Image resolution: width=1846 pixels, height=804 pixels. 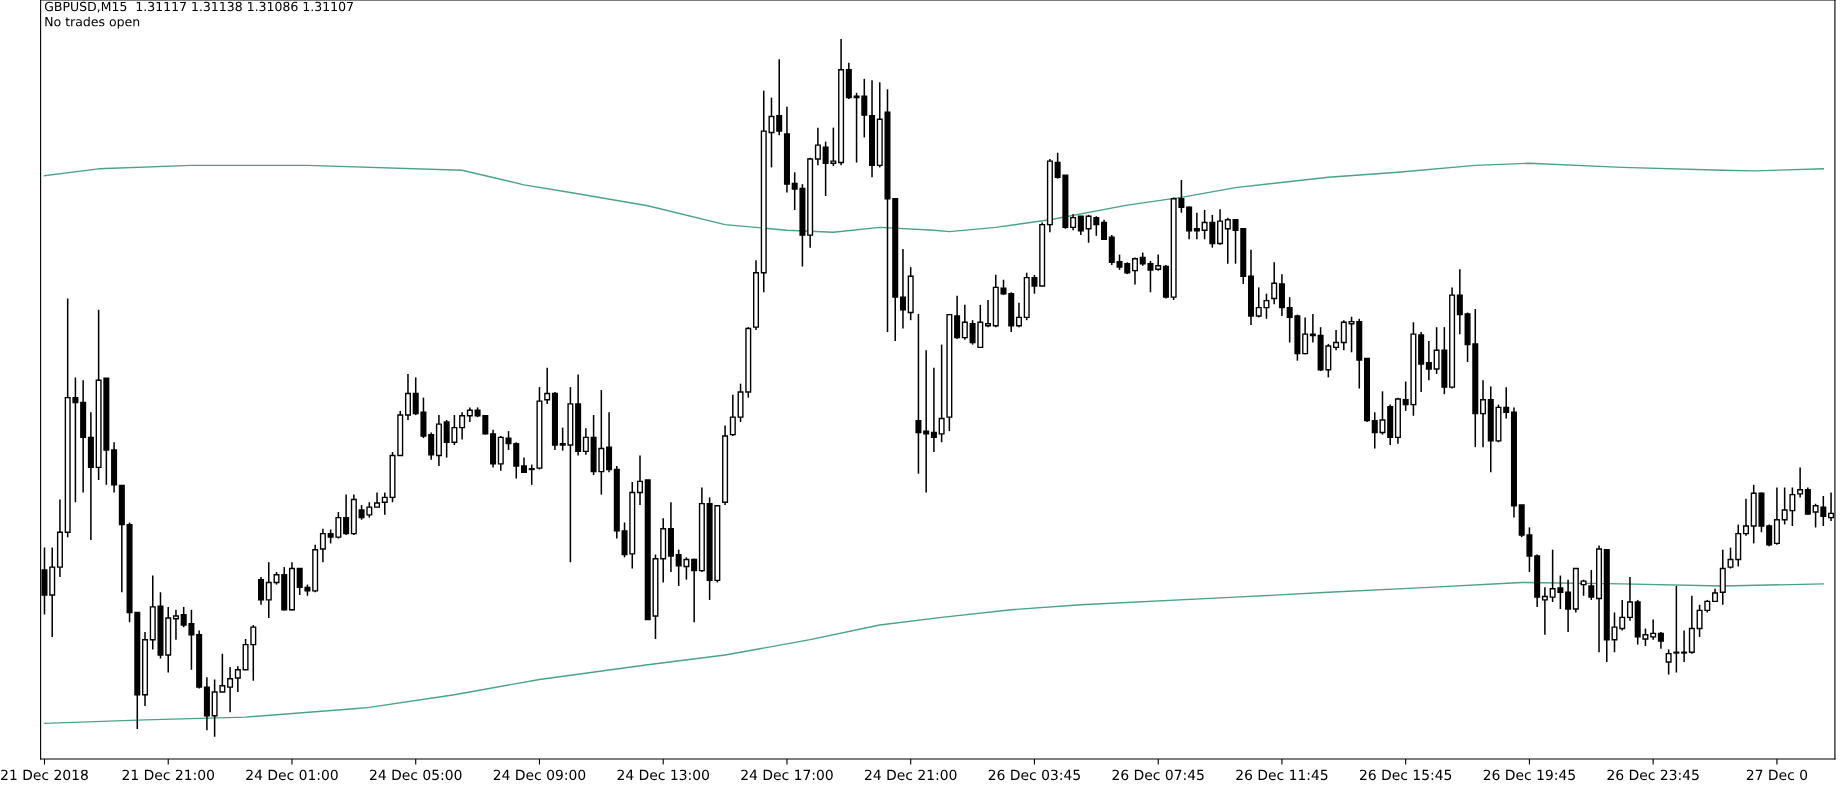 What do you see at coordinates (44, 775) in the screenshot?
I see `x-tick-label: 21 Dec 2018` at bounding box center [44, 775].